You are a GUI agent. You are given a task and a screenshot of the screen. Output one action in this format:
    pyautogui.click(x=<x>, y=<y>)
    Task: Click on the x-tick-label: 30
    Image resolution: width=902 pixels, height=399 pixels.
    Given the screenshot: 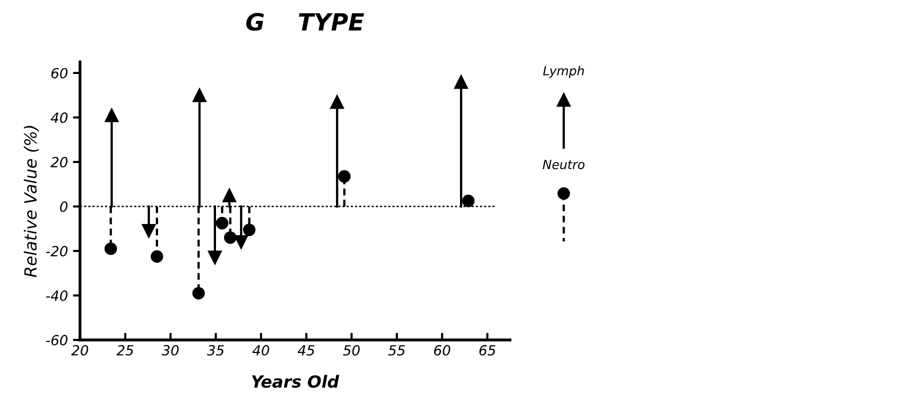 What is the action you would take?
    pyautogui.click(x=170, y=350)
    